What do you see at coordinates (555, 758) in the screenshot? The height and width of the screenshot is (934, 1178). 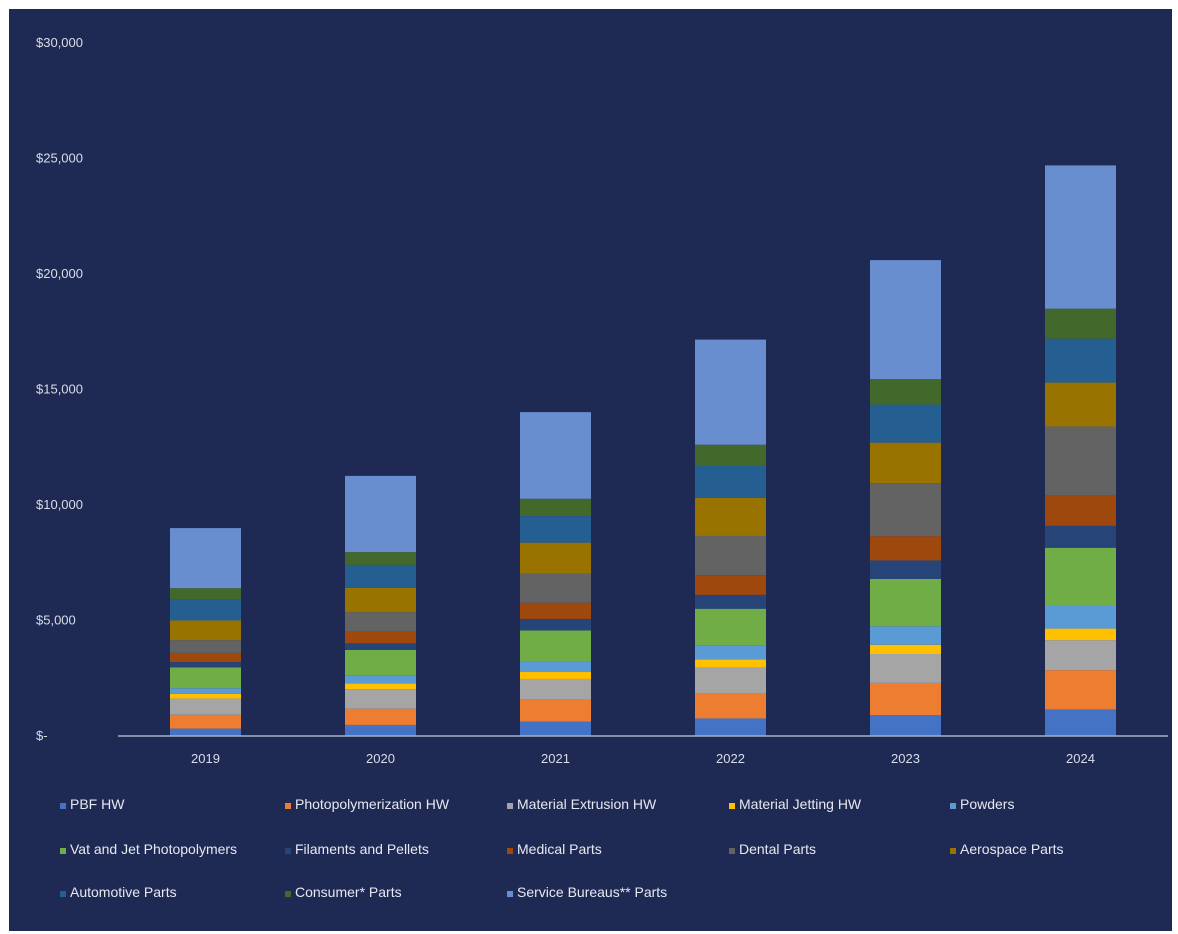 I see `x-tick-label: 2021` at bounding box center [555, 758].